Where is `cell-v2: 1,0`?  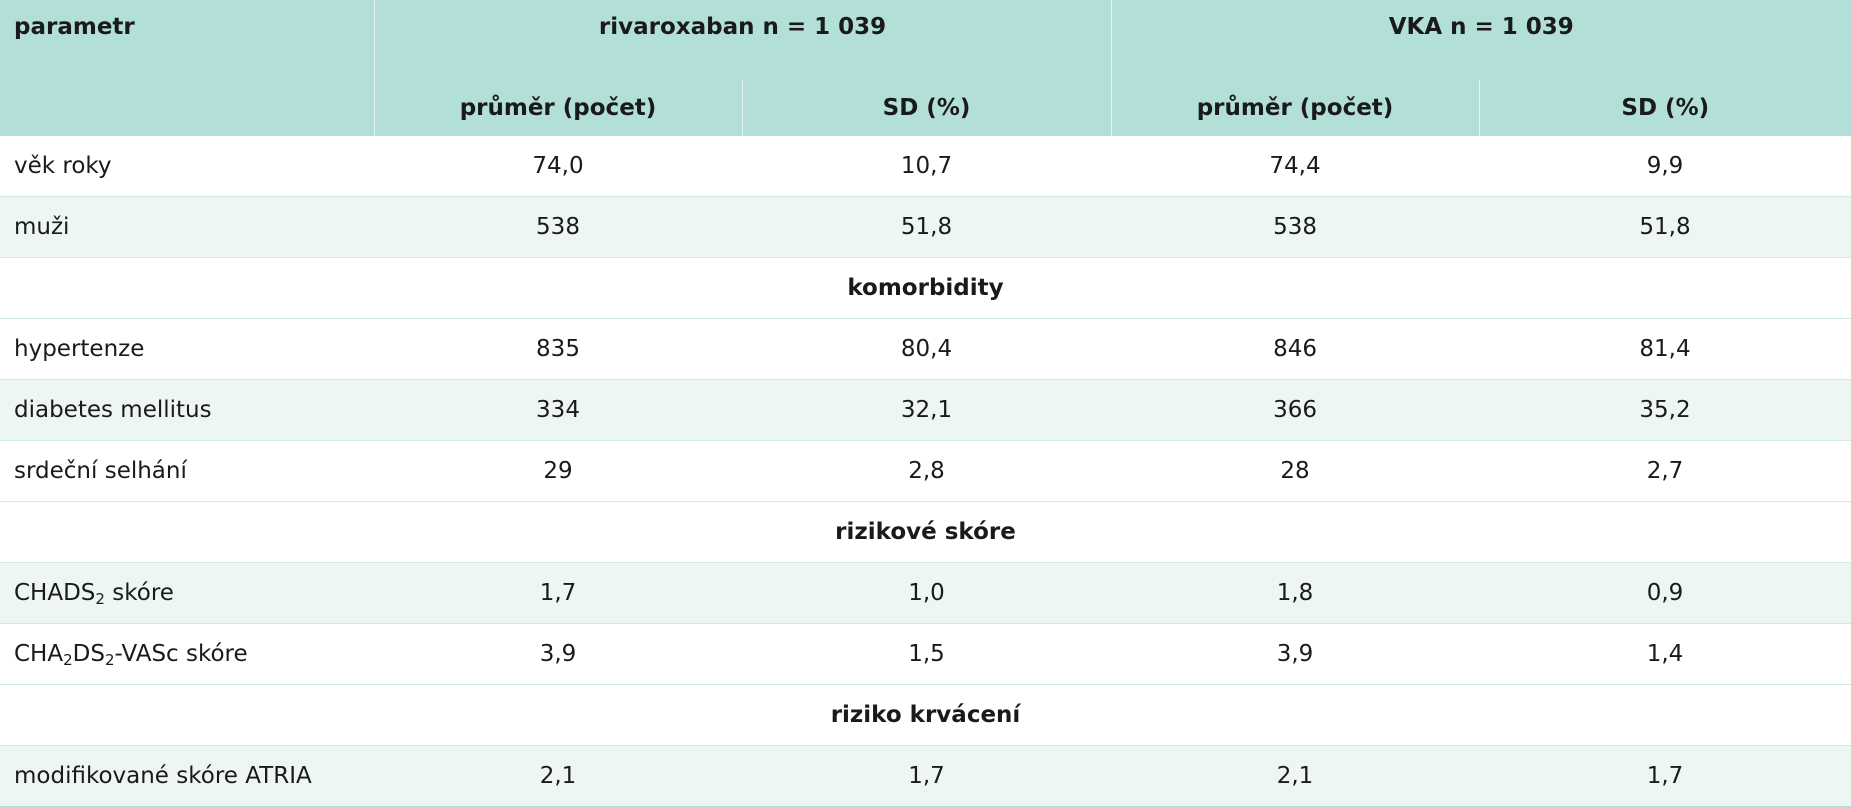 cell-v2: 1,0 is located at coordinates (927, 593).